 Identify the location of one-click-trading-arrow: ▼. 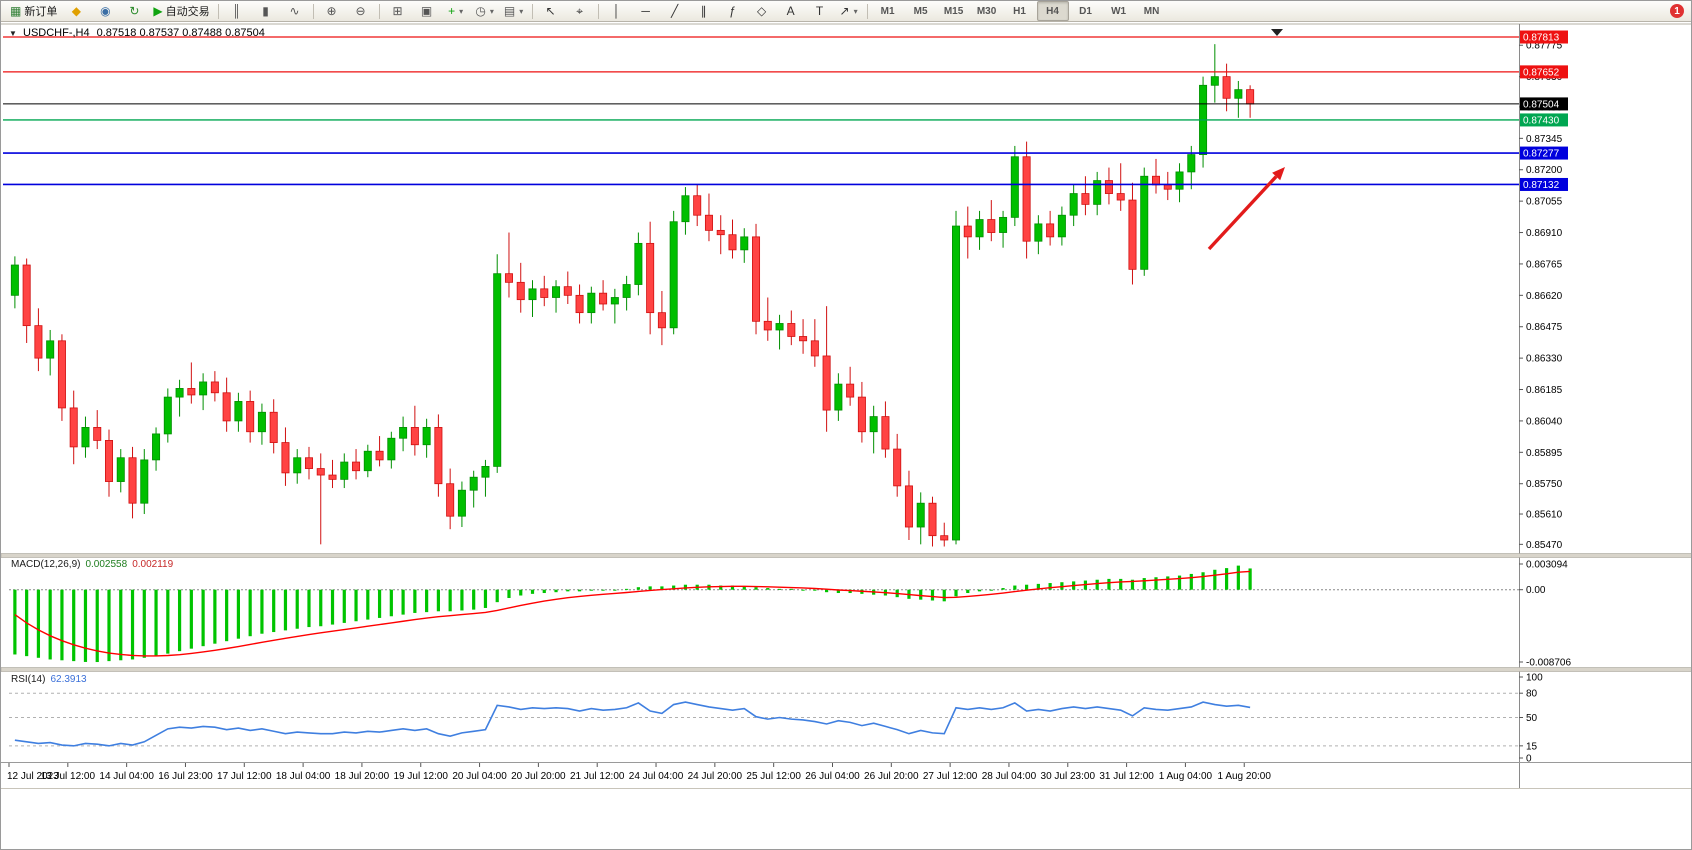
(13, 33).